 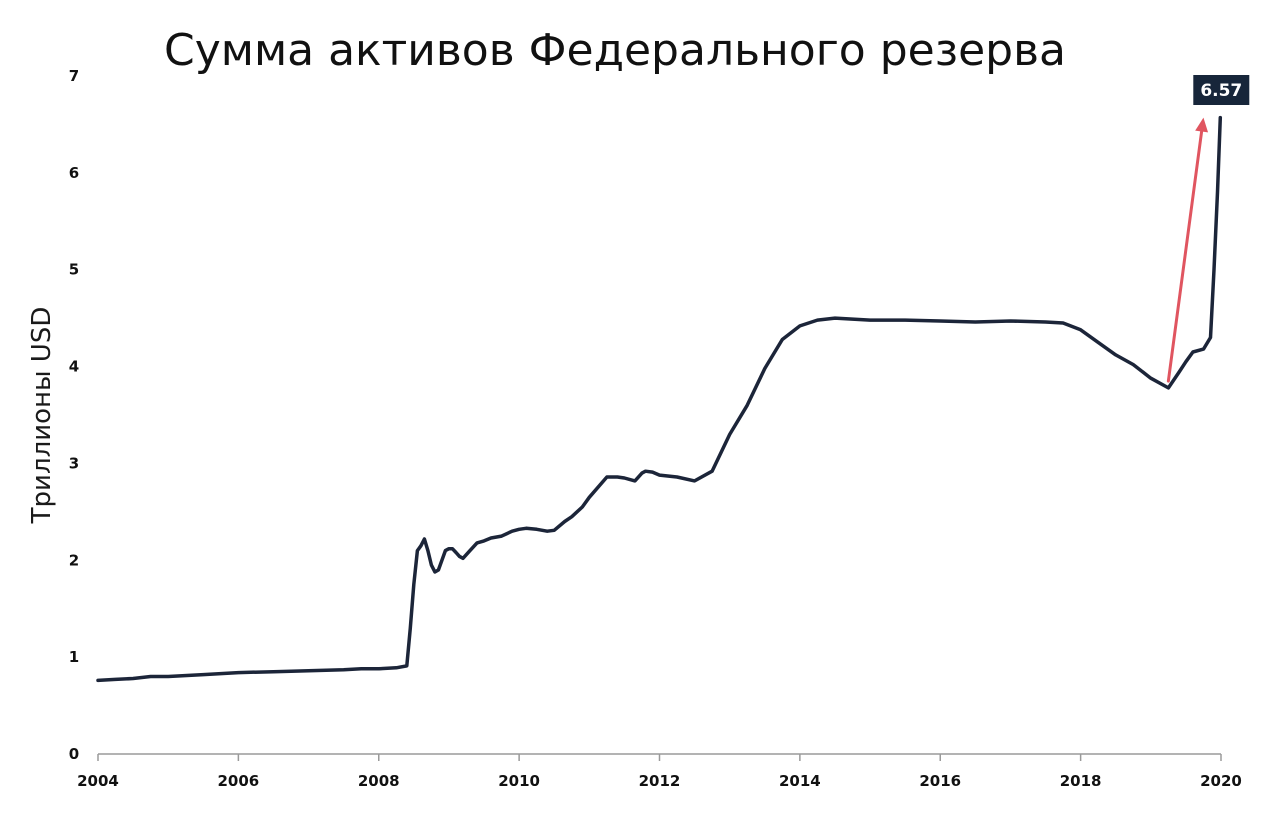 I want to click on trend-arrow-head, so click(x=1202, y=125).